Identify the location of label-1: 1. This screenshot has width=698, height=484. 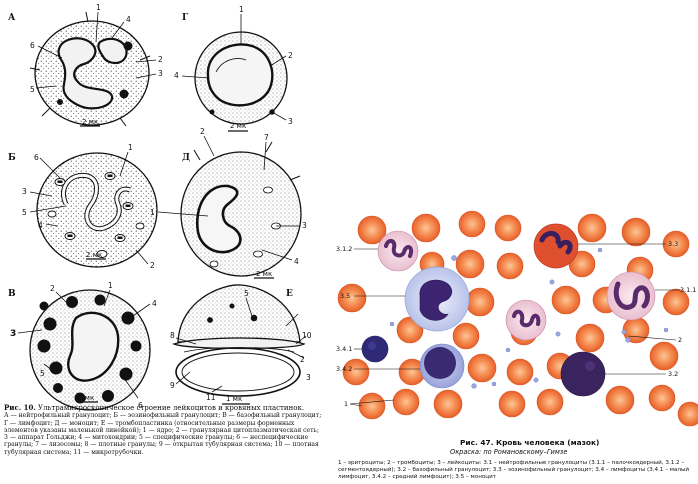
(346, 404).